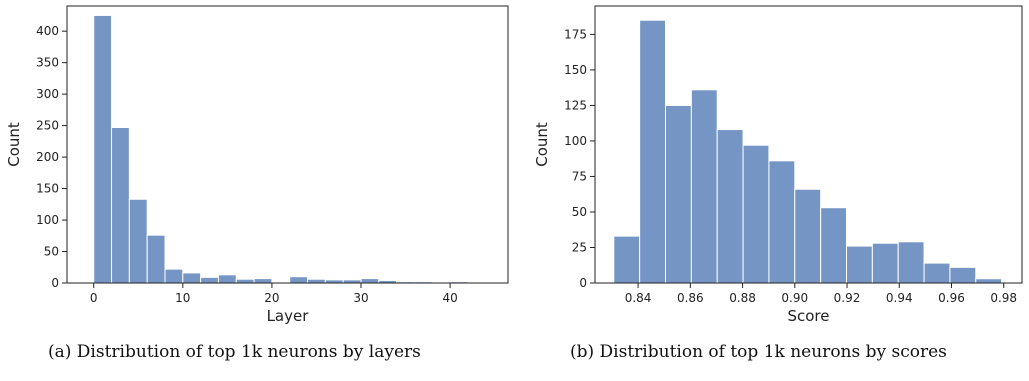  I want to click on x-tick-label: 0.92, so click(847, 298).